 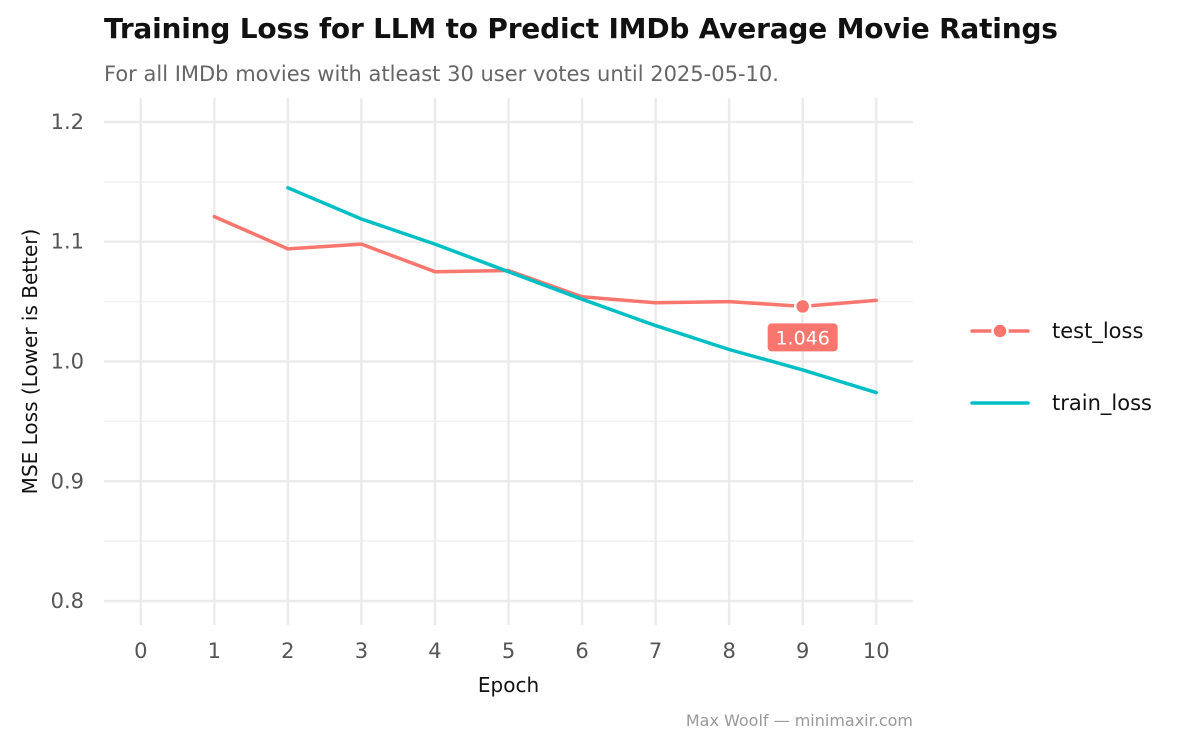 What do you see at coordinates (140, 651) in the screenshot?
I see `x-tick-label: 0` at bounding box center [140, 651].